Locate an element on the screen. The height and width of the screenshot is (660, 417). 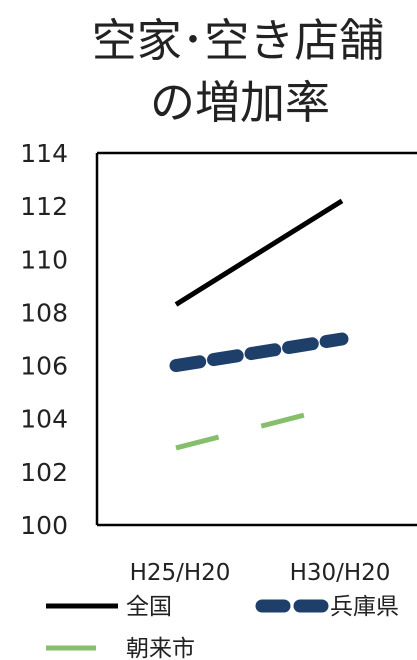
y-tick-label: 110 is located at coordinates (44, 259).